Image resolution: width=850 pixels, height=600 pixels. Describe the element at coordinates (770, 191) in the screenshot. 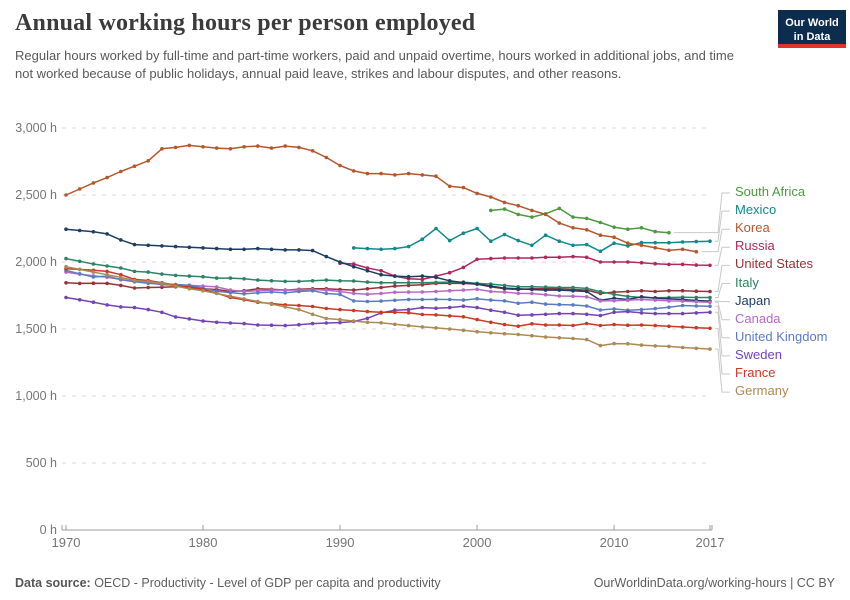

I see `legend-label-south-africa: South Africa` at that location.